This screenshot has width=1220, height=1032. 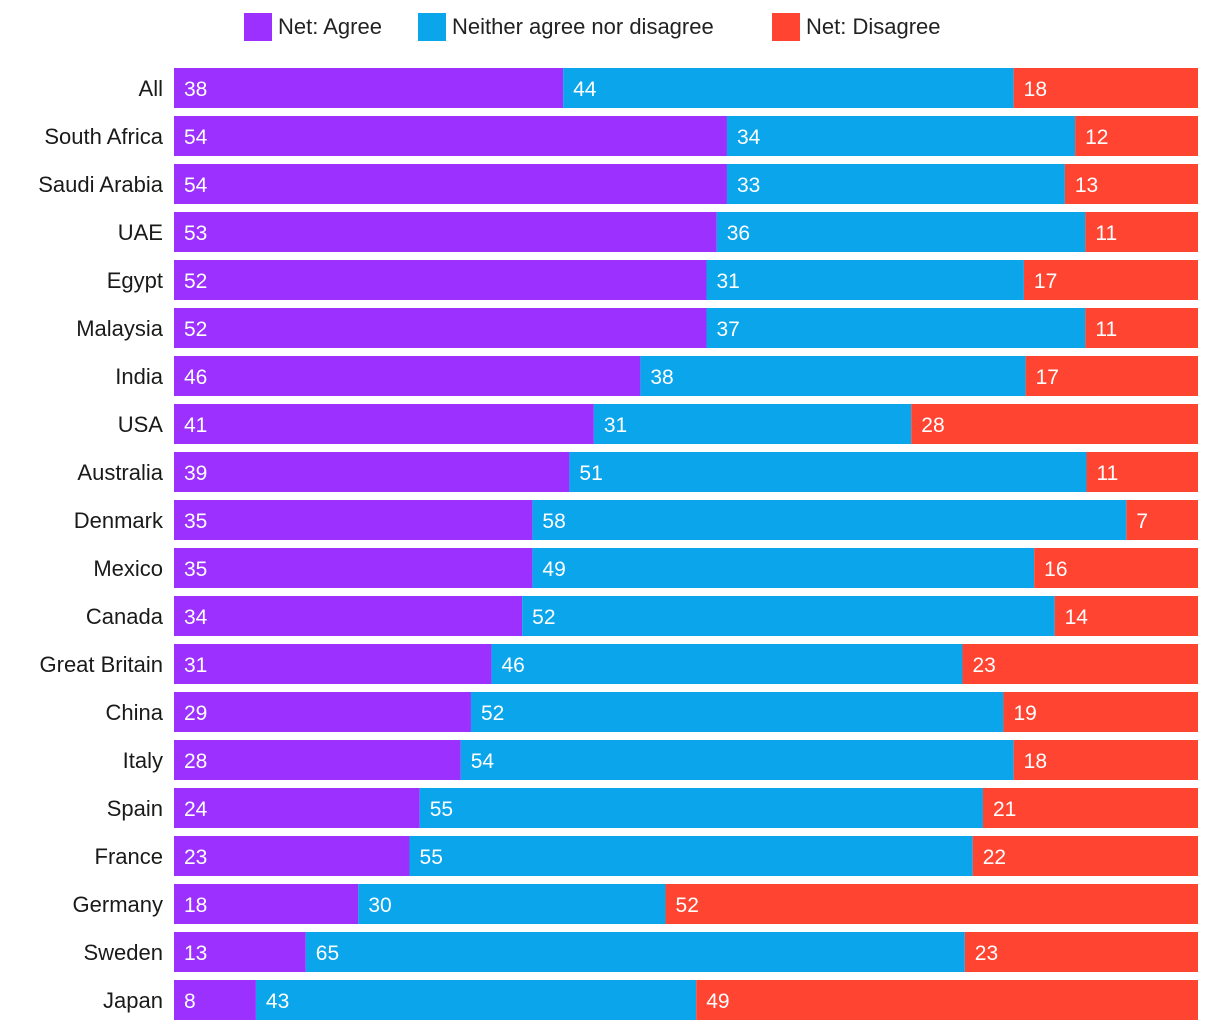 I want to click on bar-segment-all-net-agree, so click(x=369, y=88).